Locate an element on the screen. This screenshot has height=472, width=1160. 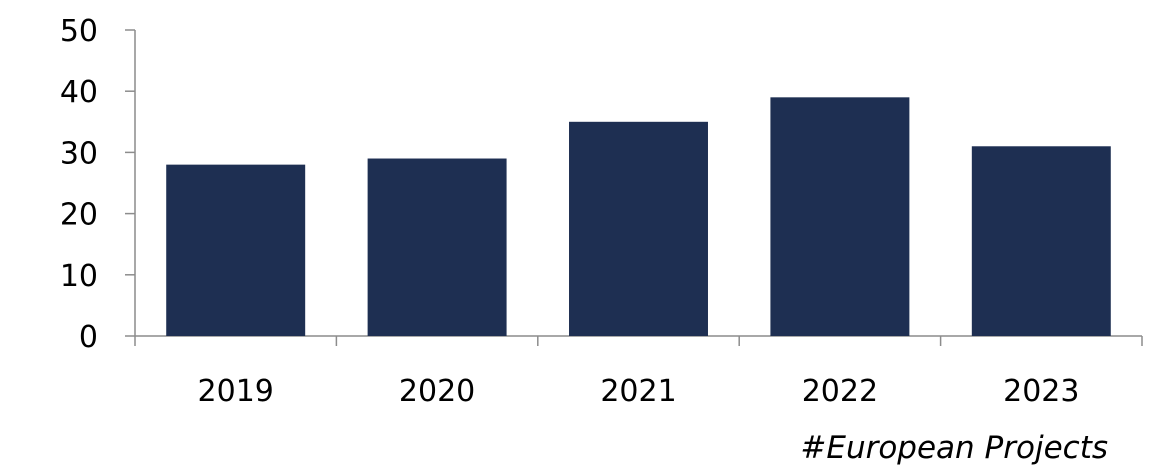
y-tick-label: 20 is located at coordinates (79, 215).